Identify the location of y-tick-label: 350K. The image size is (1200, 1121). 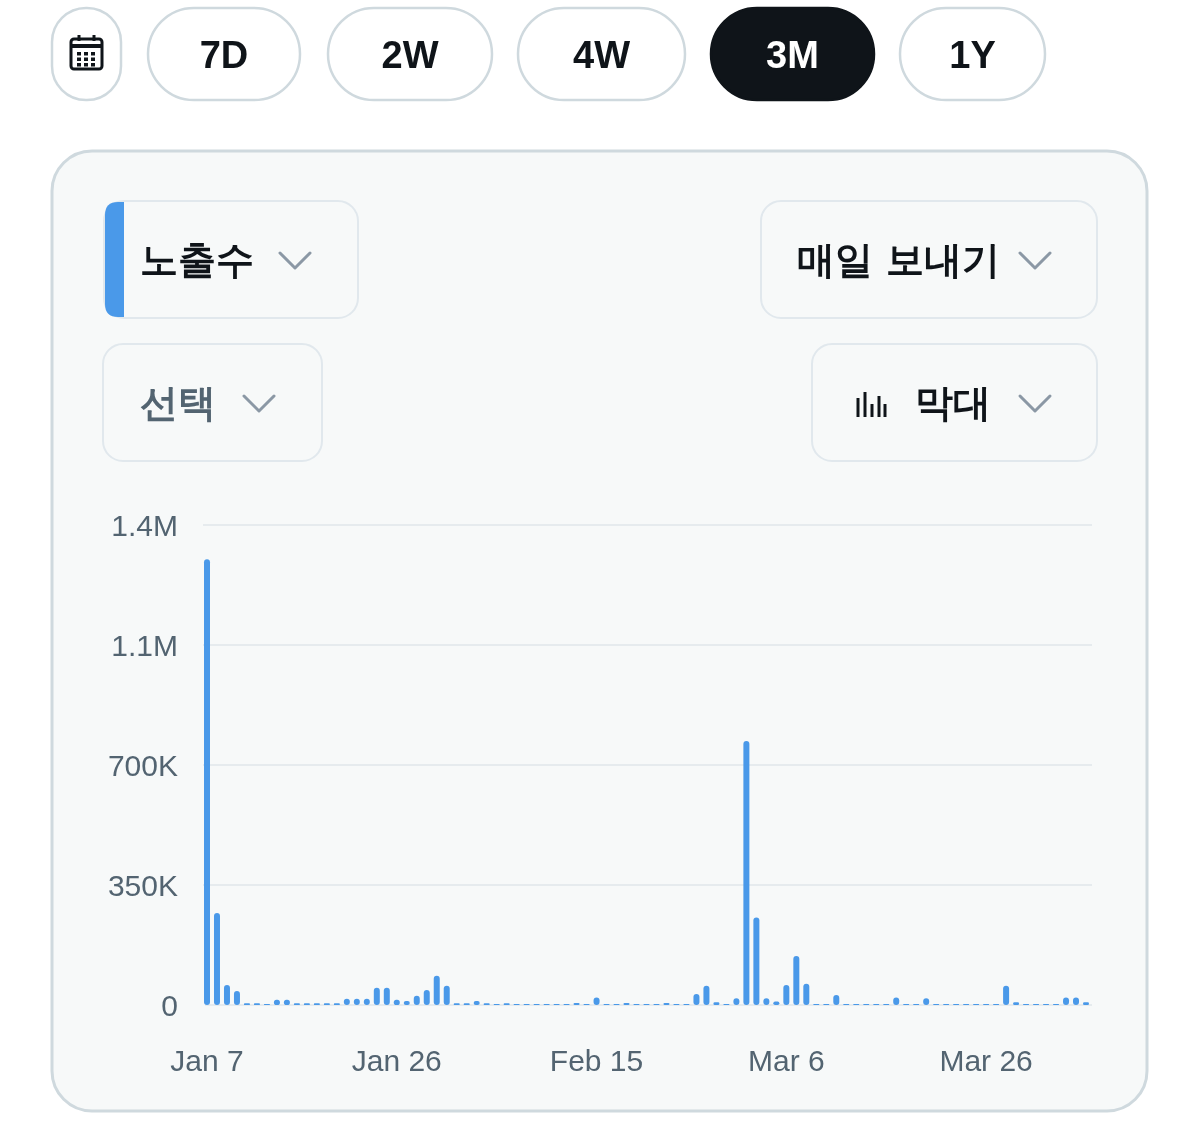
(142, 885).